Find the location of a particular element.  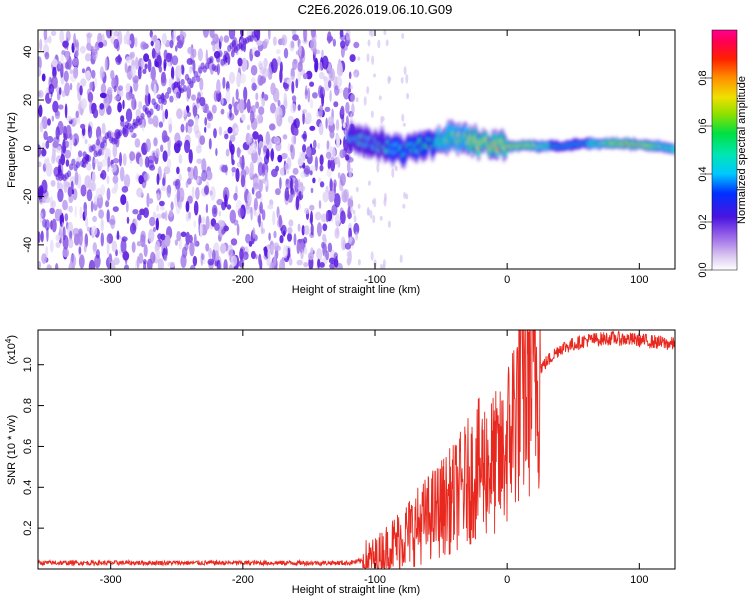

colorbar-ticks: 0.0 0.2 0.4 0.6 0.8 is located at coordinates (704, 174).